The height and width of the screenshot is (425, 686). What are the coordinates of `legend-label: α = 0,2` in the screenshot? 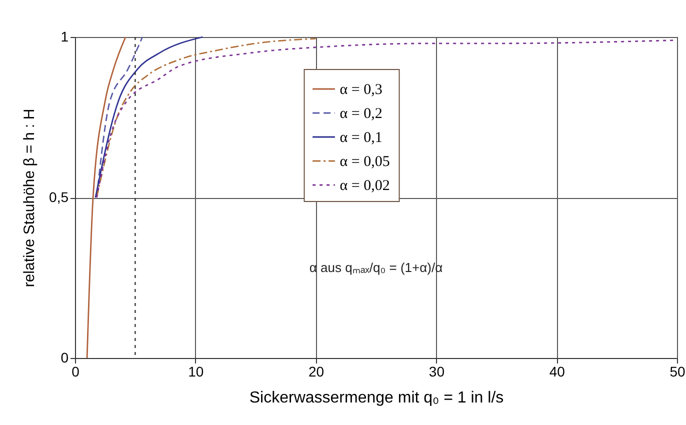 It's located at (361, 114).